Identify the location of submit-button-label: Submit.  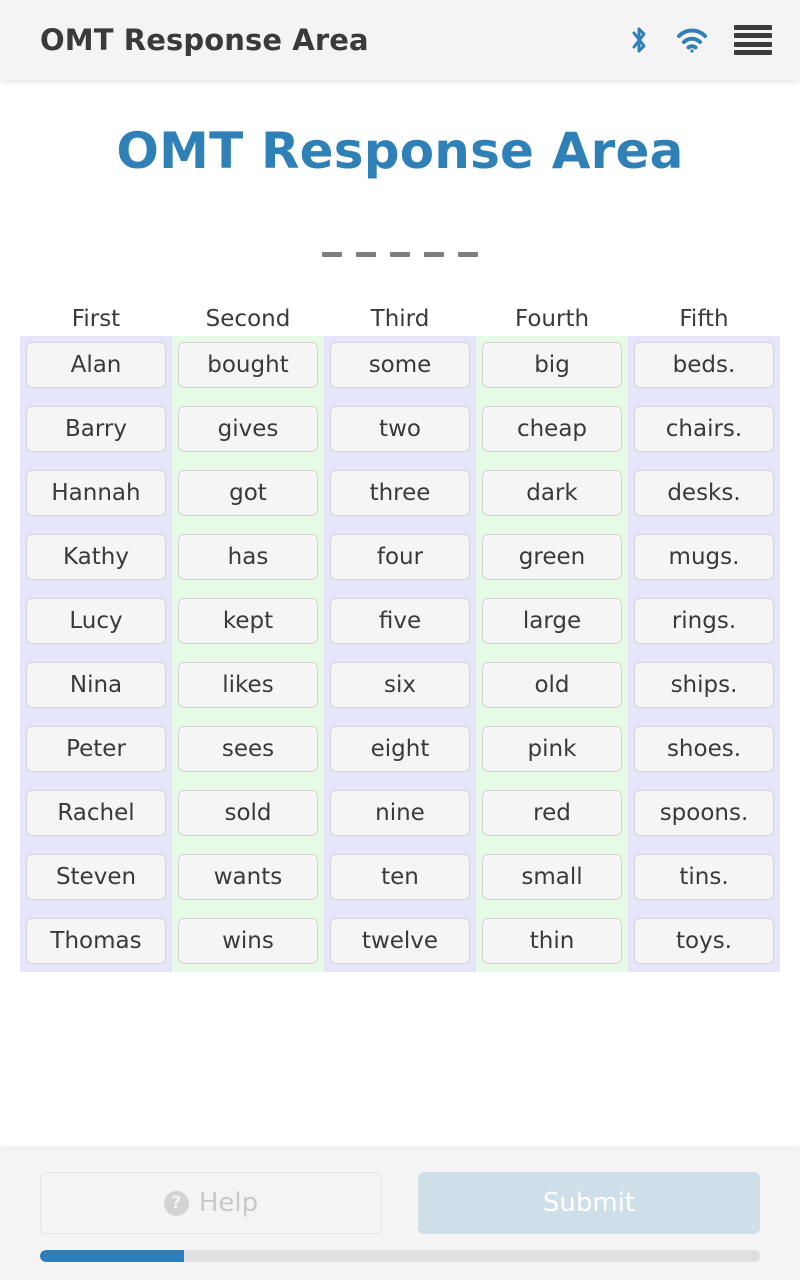
(589, 1203).